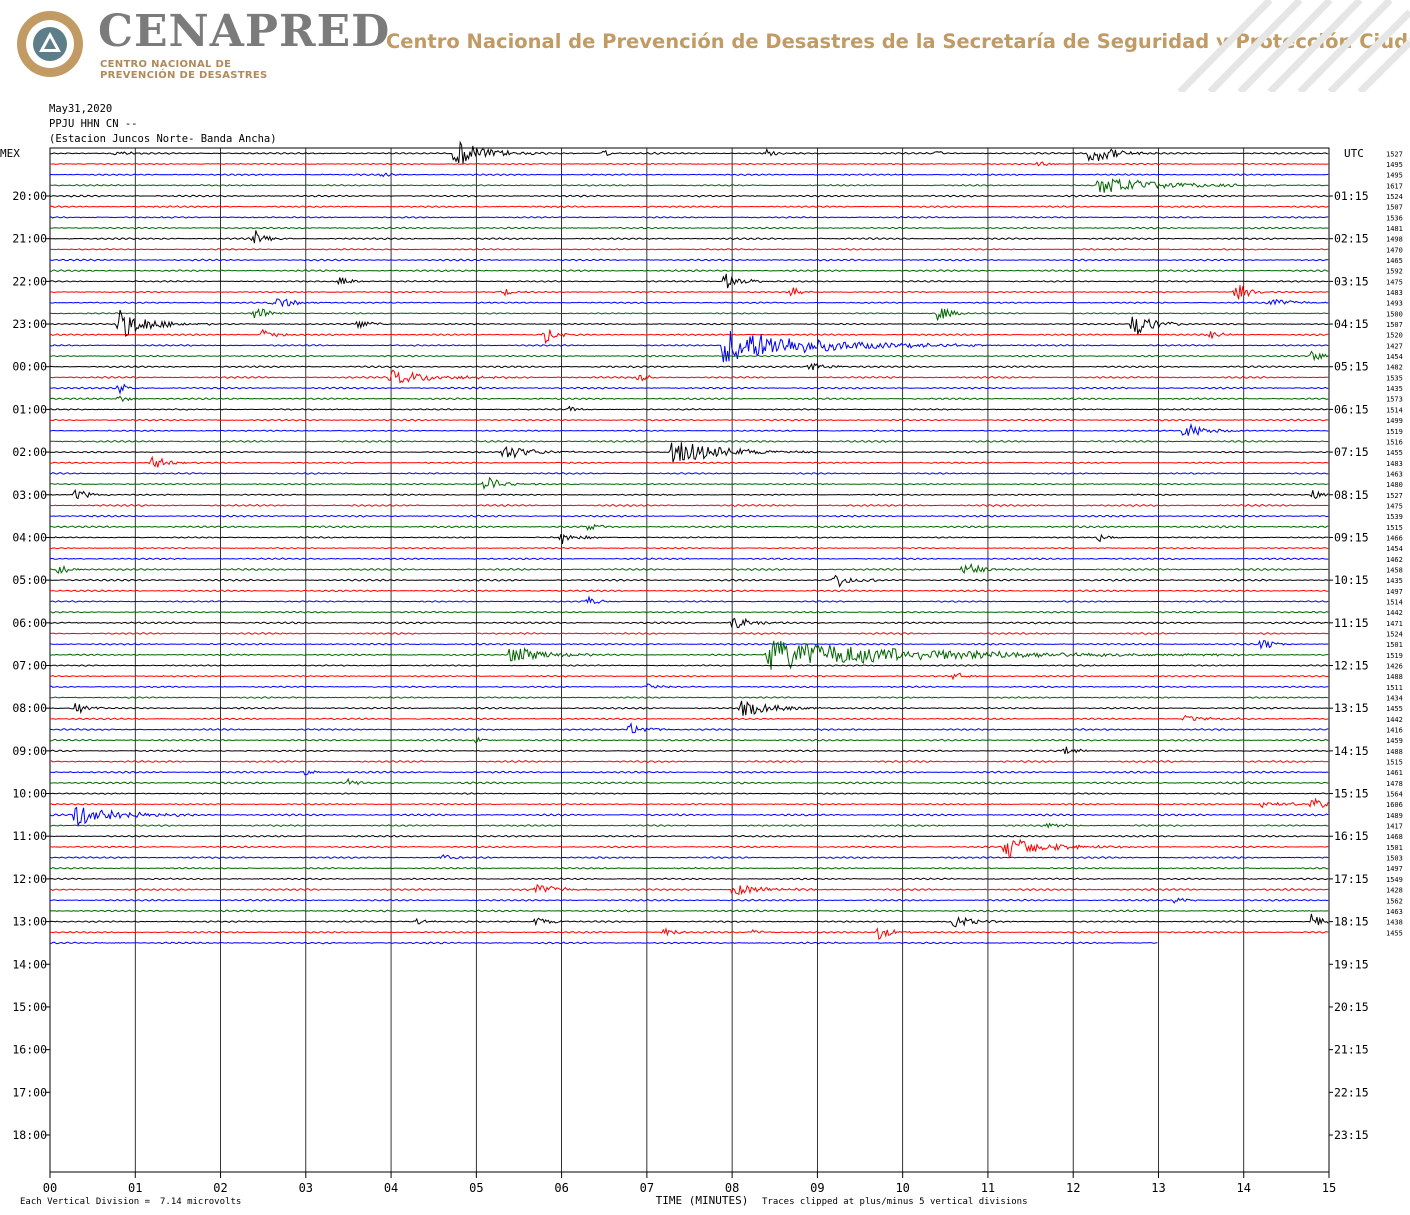  What do you see at coordinates (1394, 912) in the screenshot?
I see `trace-value-label: 1463` at bounding box center [1394, 912].